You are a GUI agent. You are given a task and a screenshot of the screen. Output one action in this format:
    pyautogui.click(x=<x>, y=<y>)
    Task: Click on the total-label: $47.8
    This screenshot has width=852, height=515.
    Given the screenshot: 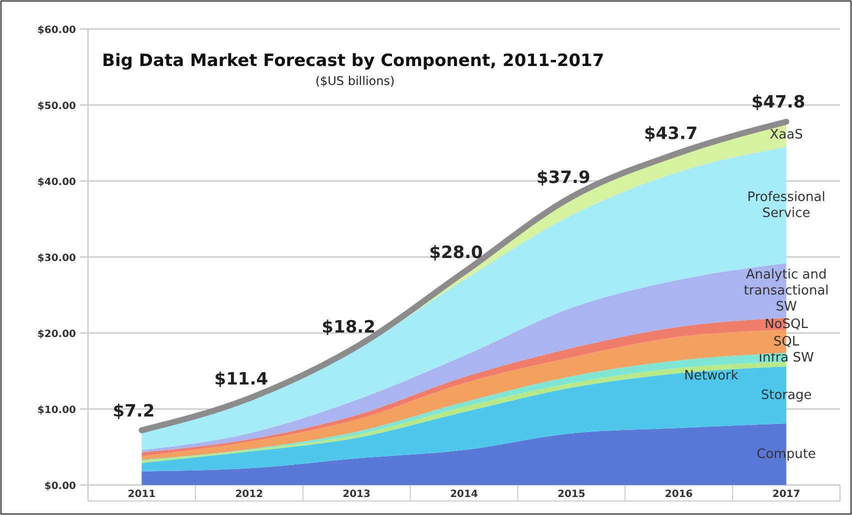 What is the action you would take?
    pyautogui.click(x=778, y=102)
    